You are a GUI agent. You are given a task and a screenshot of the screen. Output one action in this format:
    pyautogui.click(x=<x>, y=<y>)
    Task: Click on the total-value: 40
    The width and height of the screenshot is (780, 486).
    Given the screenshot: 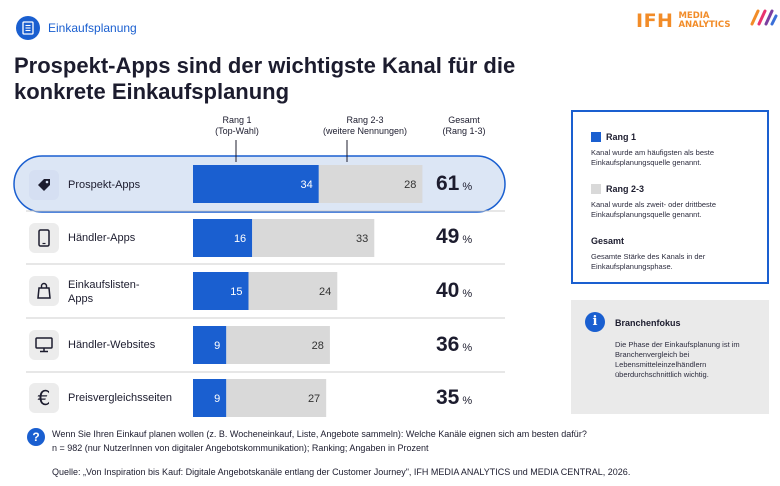 What is the action you would take?
    pyautogui.click(x=448, y=290)
    